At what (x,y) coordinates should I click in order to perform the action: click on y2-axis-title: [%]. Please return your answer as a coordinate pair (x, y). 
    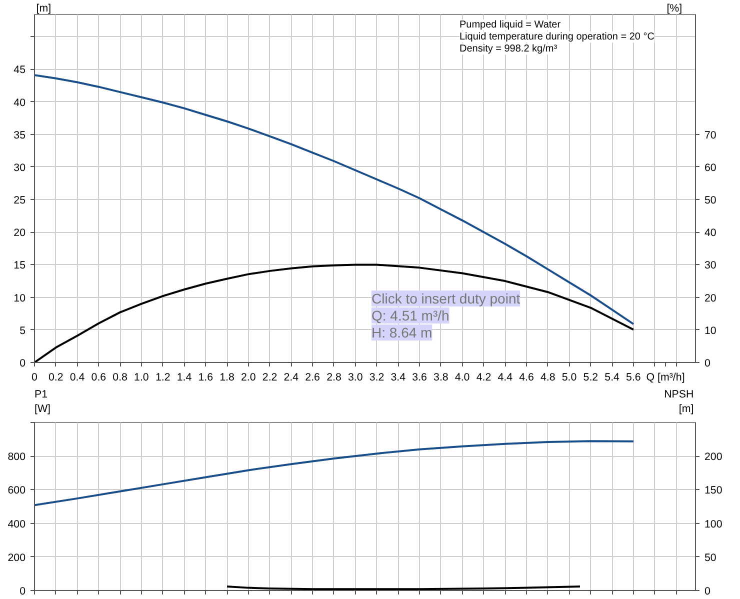
    Looking at the image, I should click on (674, 8).